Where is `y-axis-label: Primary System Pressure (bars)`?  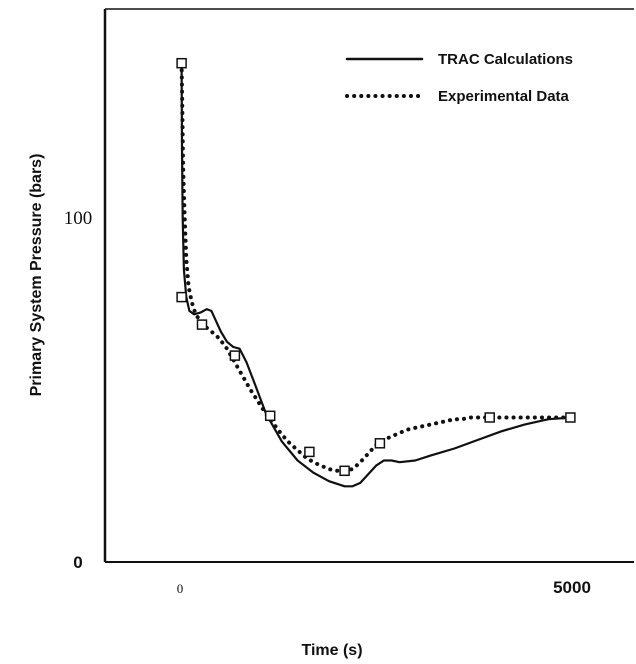 y-axis-label: Primary System Pressure (bars) is located at coordinates (36, 275).